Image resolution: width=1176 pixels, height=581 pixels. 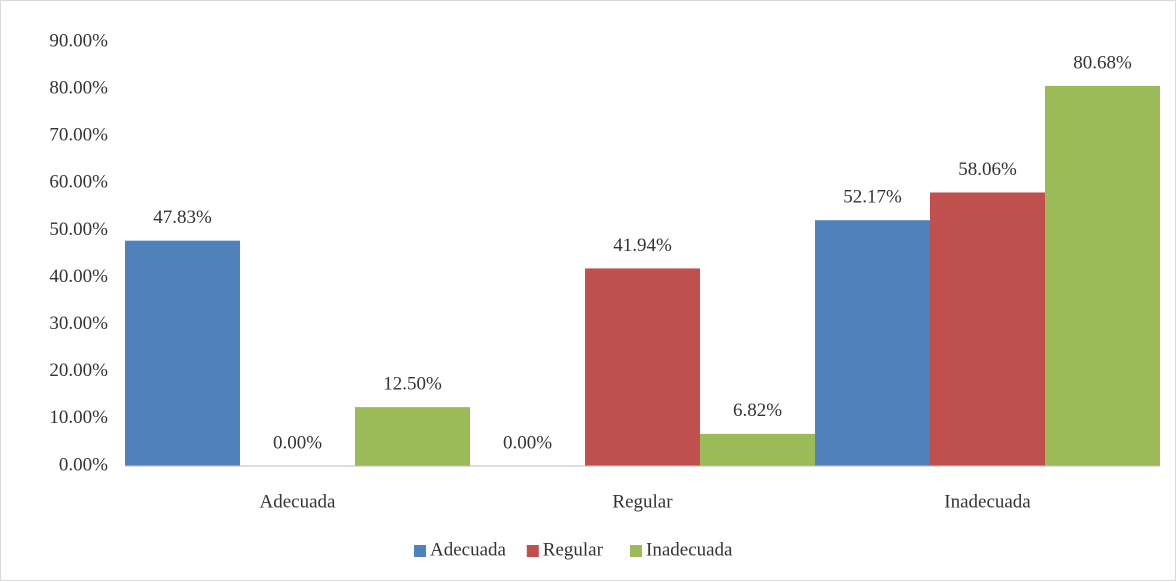 What do you see at coordinates (182, 217) in the screenshot?
I see `value-label: 47.83%` at bounding box center [182, 217].